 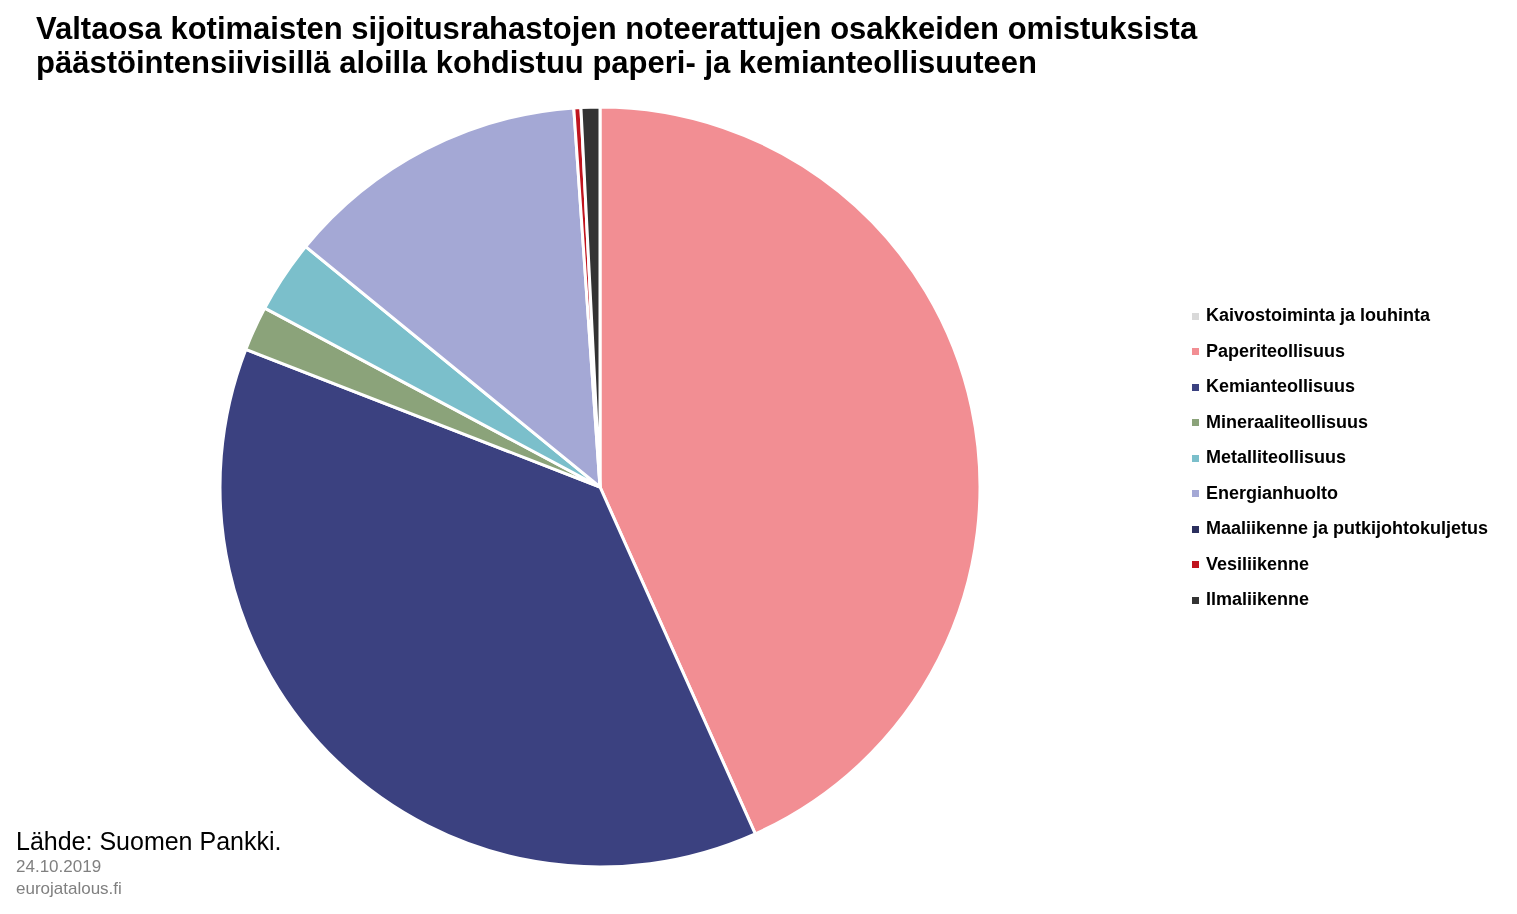 What do you see at coordinates (69, 889) in the screenshot?
I see `text: eurojatalous.fi` at bounding box center [69, 889].